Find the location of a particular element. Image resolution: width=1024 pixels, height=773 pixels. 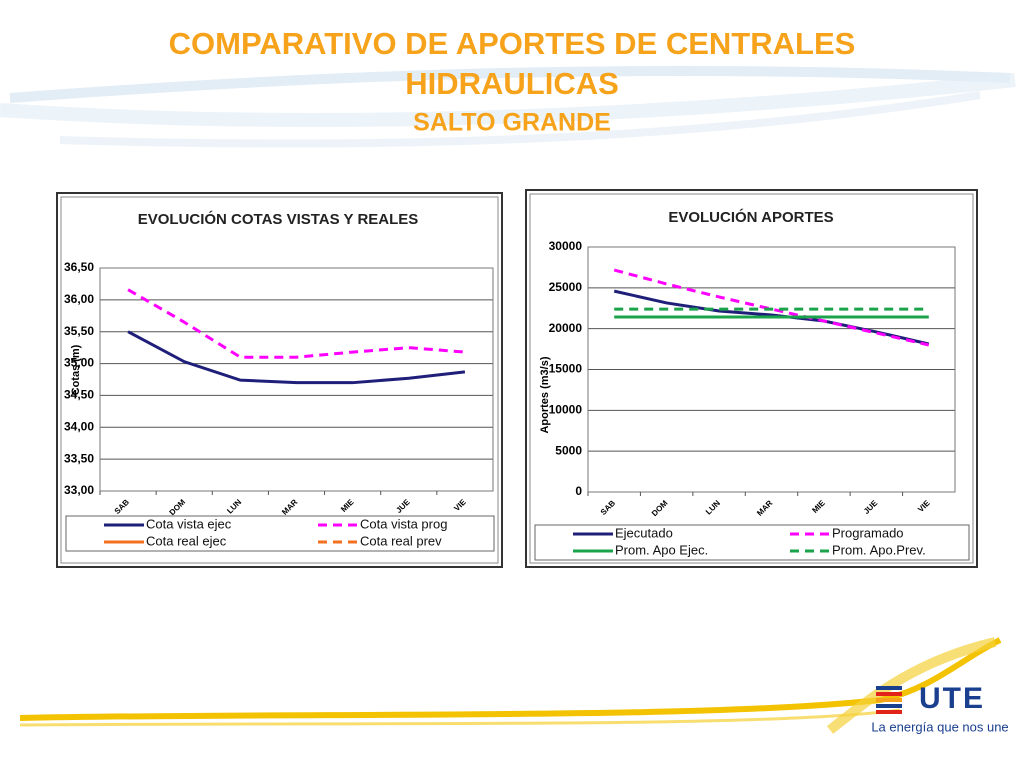

chart-title: EVOLUCIÓN APORTES is located at coordinates (750, 217).